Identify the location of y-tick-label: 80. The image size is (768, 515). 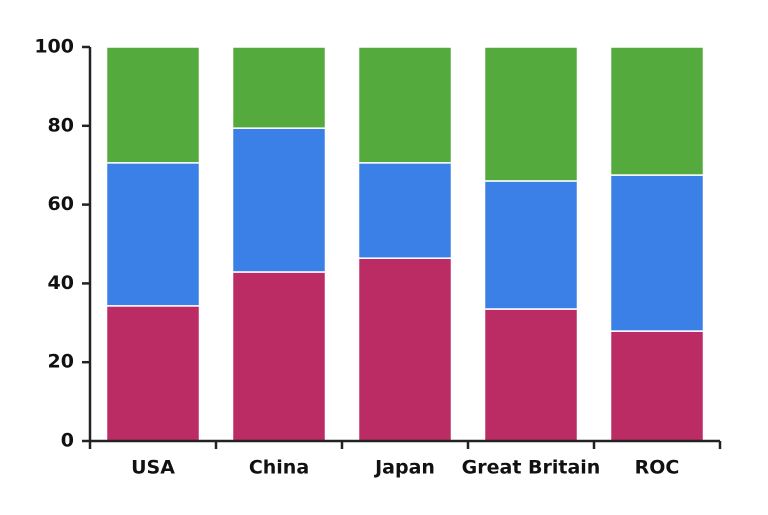
(61, 125).